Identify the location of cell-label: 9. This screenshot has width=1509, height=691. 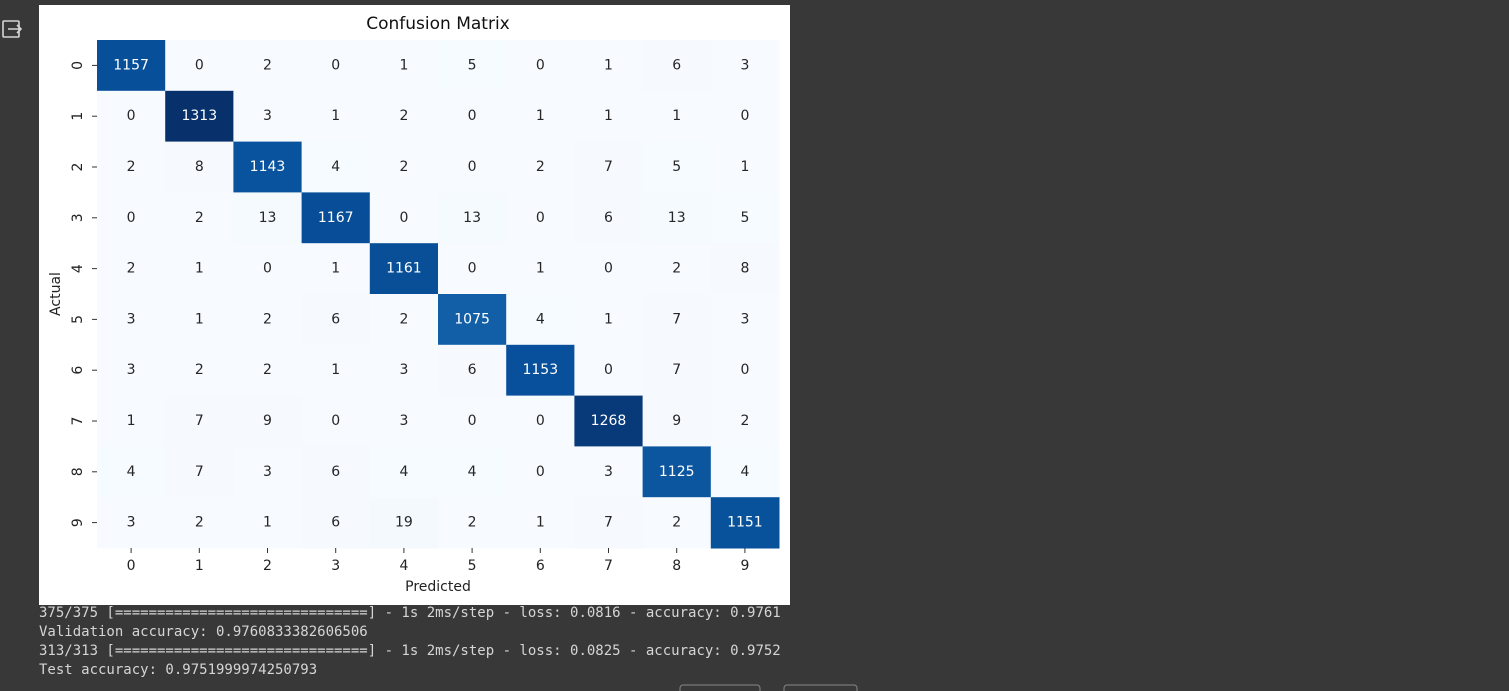
(267, 421).